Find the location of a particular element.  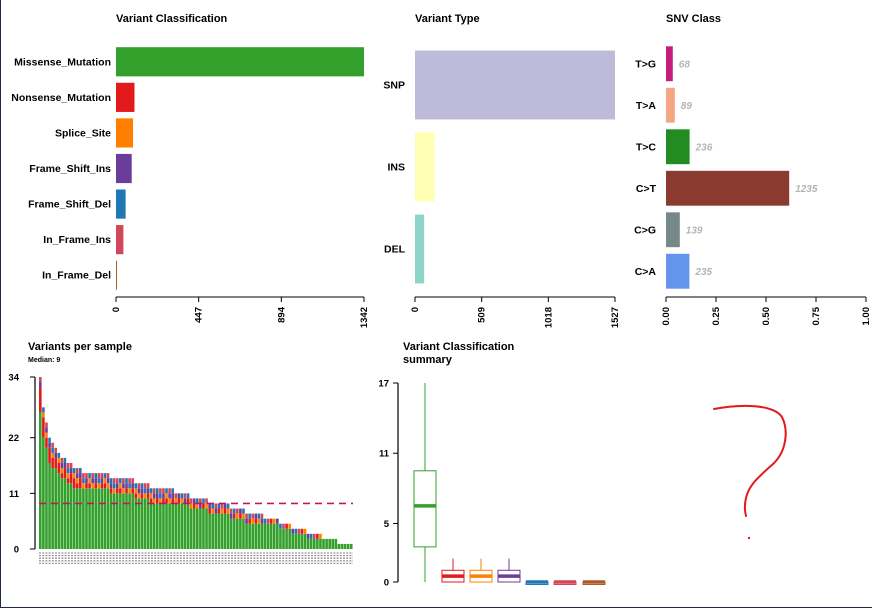

bar-t-c is located at coordinates (678, 147).